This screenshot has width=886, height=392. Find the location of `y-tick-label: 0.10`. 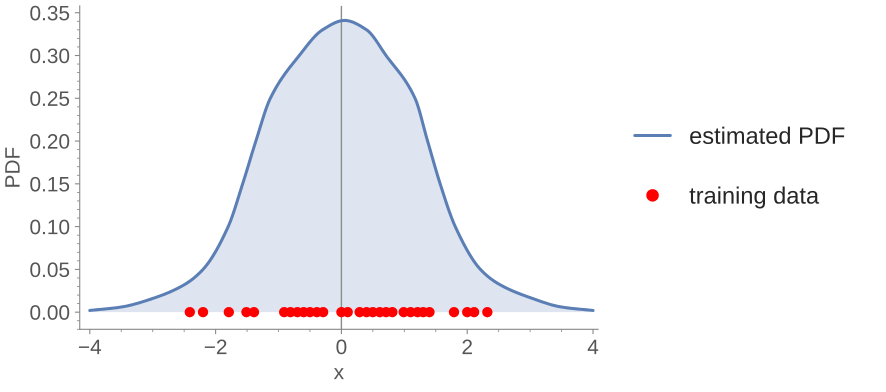

y-tick-label: 0.10 is located at coordinates (50, 227).